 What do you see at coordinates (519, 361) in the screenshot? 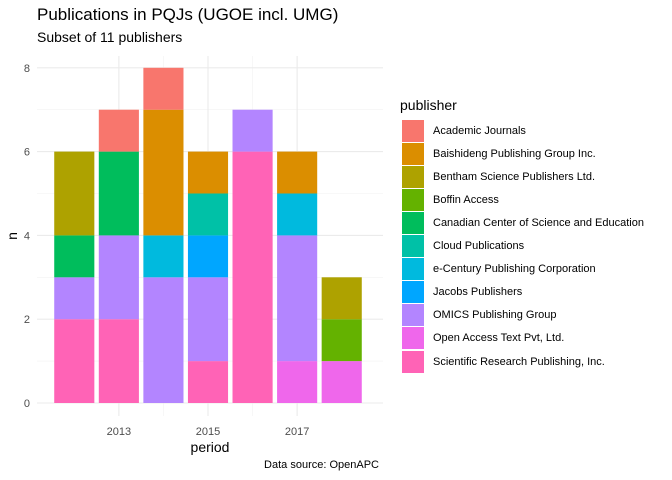
I see `legend-label: Scientific Research Publishing, Inc.` at bounding box center [519, 361].